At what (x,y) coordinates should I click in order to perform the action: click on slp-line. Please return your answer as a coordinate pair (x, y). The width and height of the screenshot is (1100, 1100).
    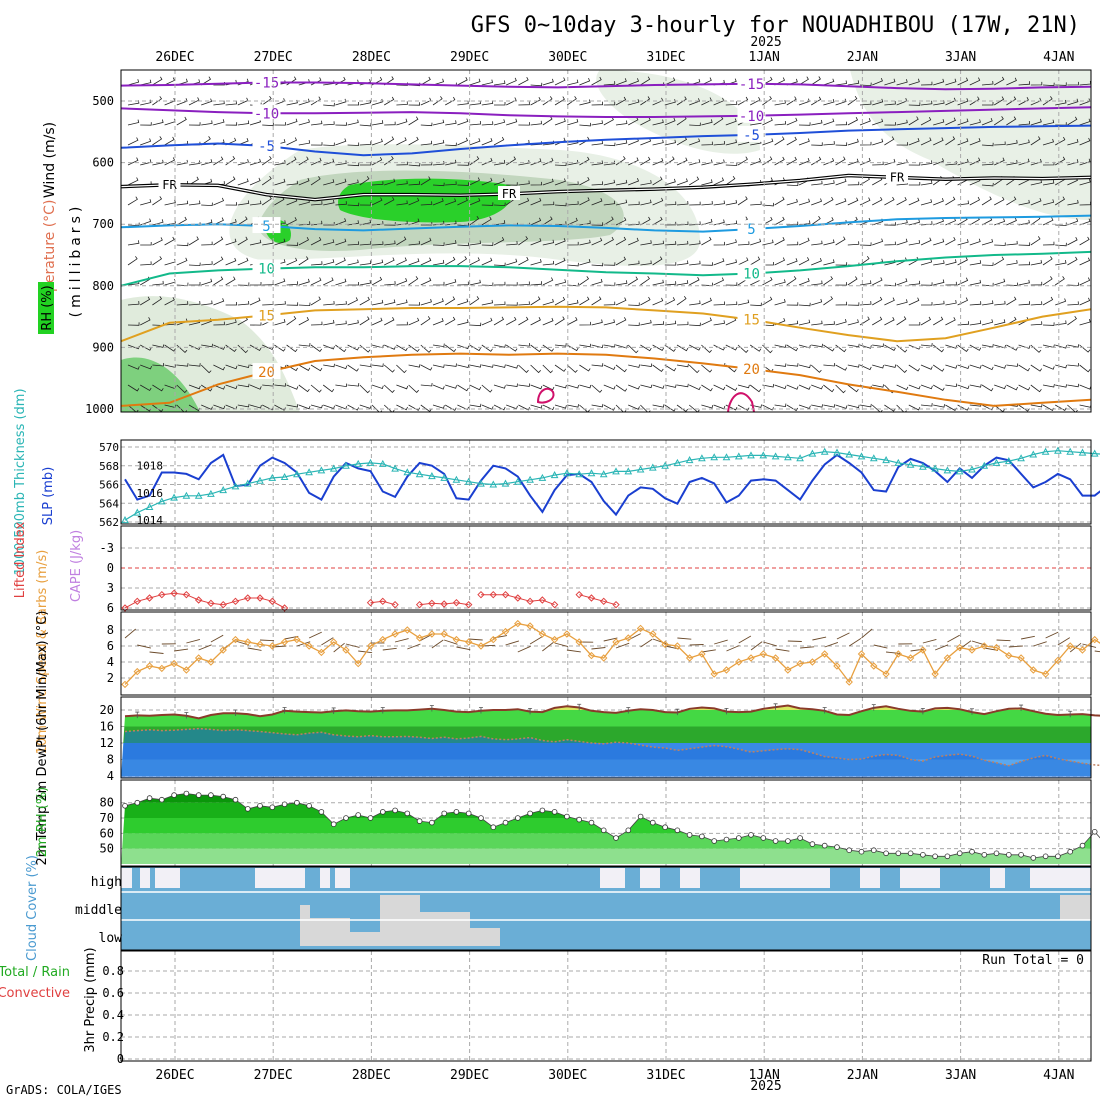
    Looking at the image, I should click on (612, 485).